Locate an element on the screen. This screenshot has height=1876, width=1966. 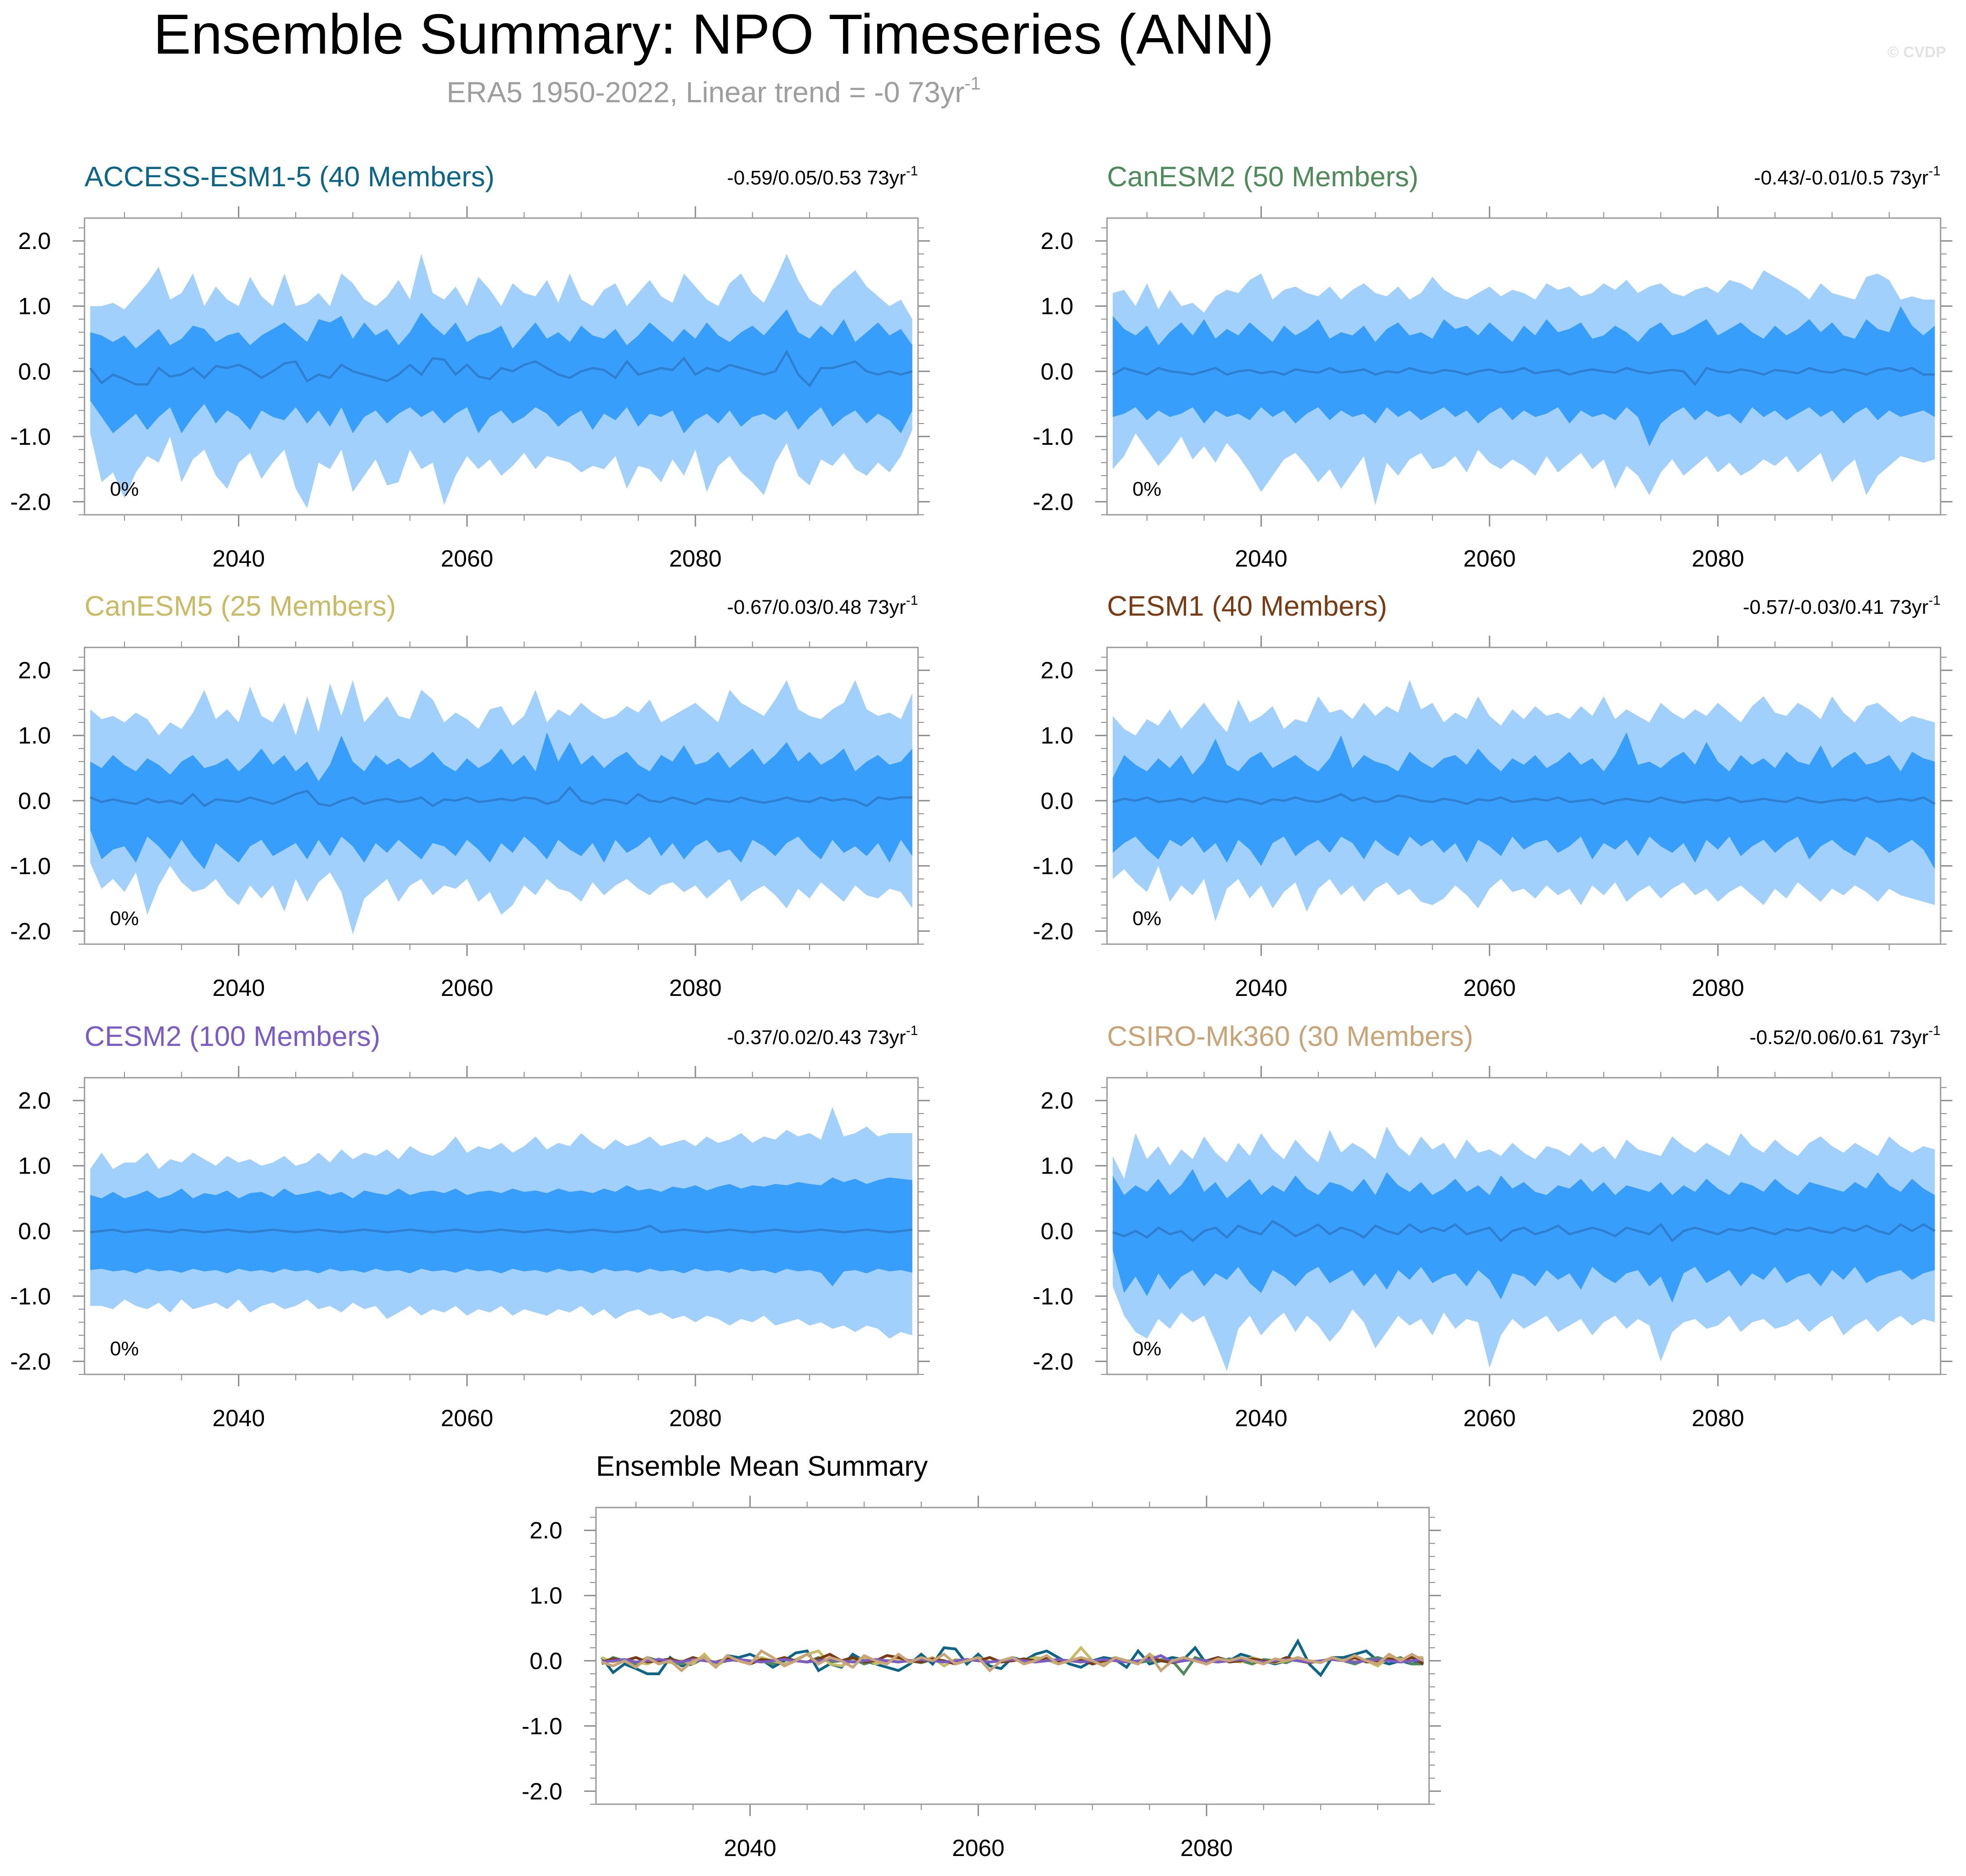
figure-title: Ensemble Summary: NPO Timeseries (ANN) is located at coordinates (714, 35).